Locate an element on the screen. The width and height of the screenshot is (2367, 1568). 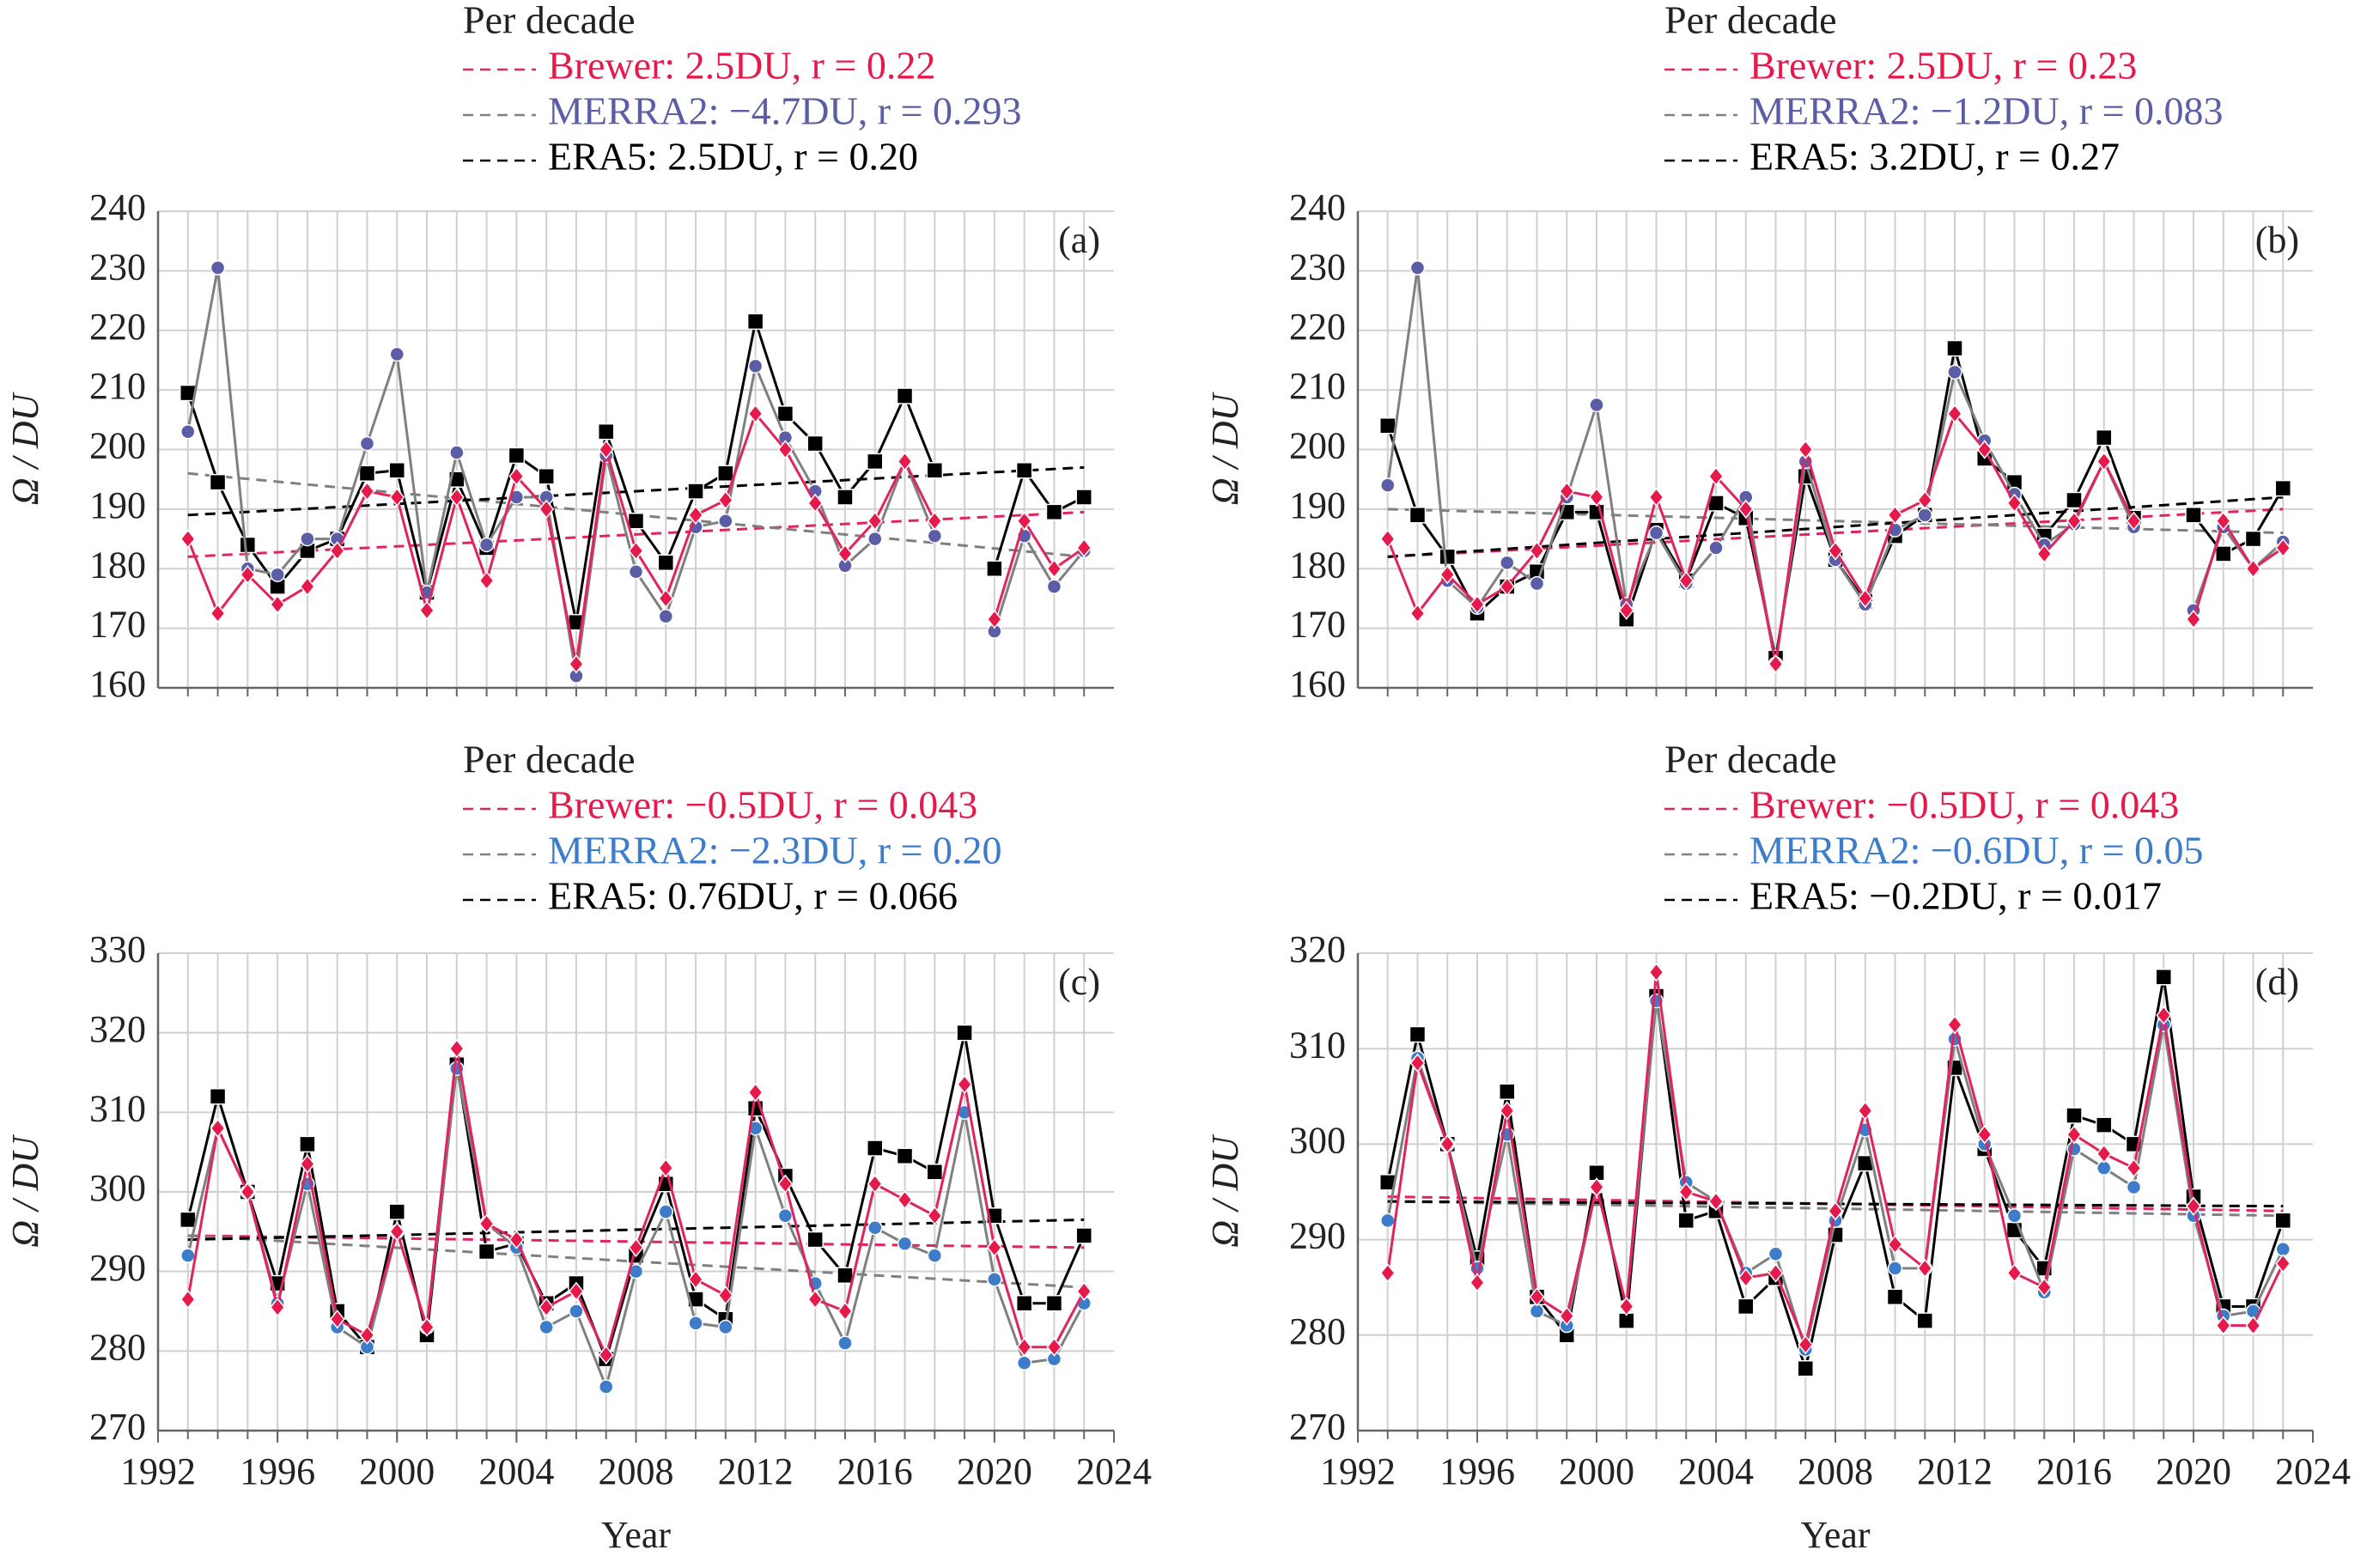
y-tick-label: 190 is located at coordinates (1317, 505).